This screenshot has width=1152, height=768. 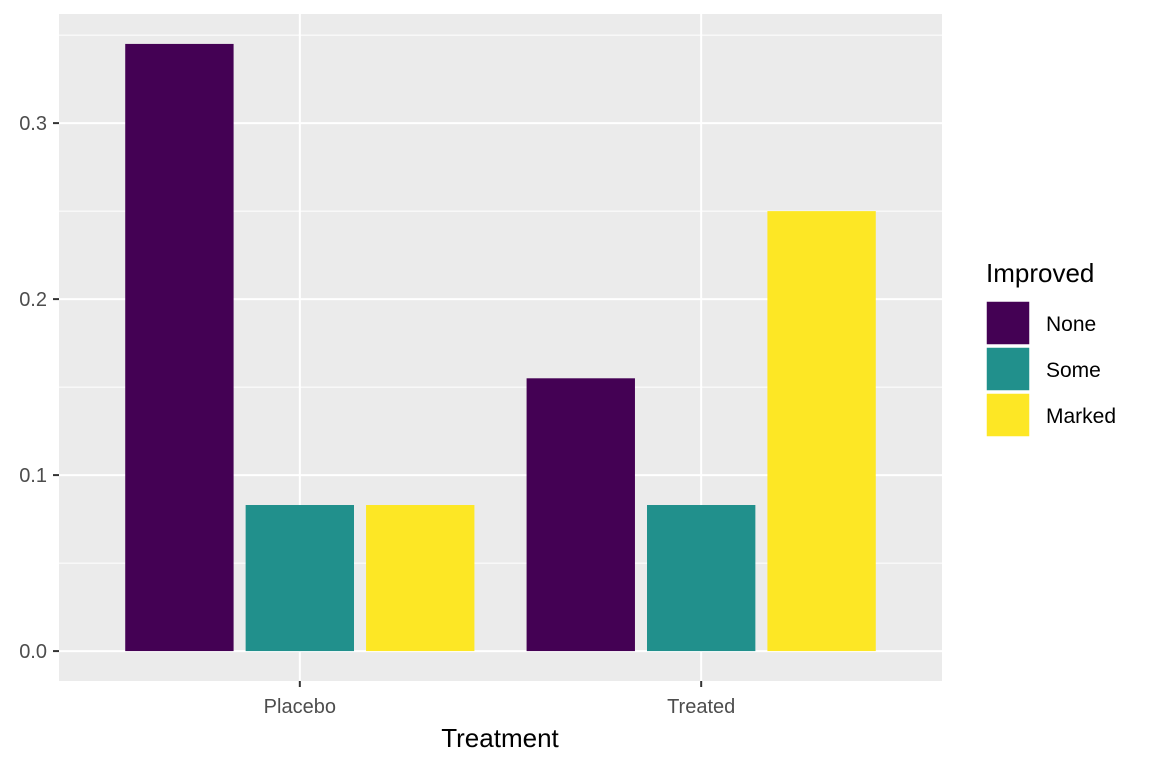 I want to click on bar-some-treated, so click(x=701, y=578).